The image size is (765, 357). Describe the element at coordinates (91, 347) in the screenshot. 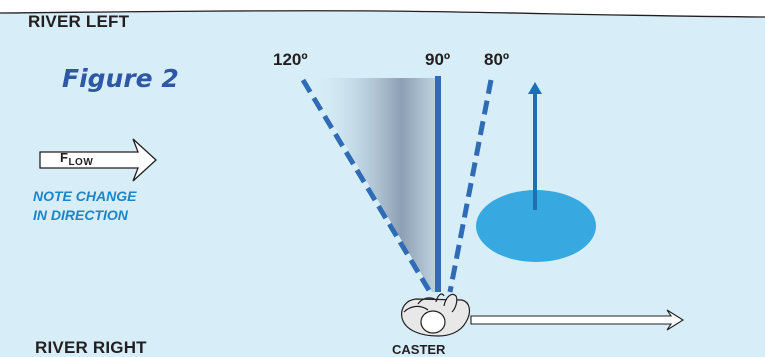

I see `river-right-label: RIVER RIGHT` at that location.